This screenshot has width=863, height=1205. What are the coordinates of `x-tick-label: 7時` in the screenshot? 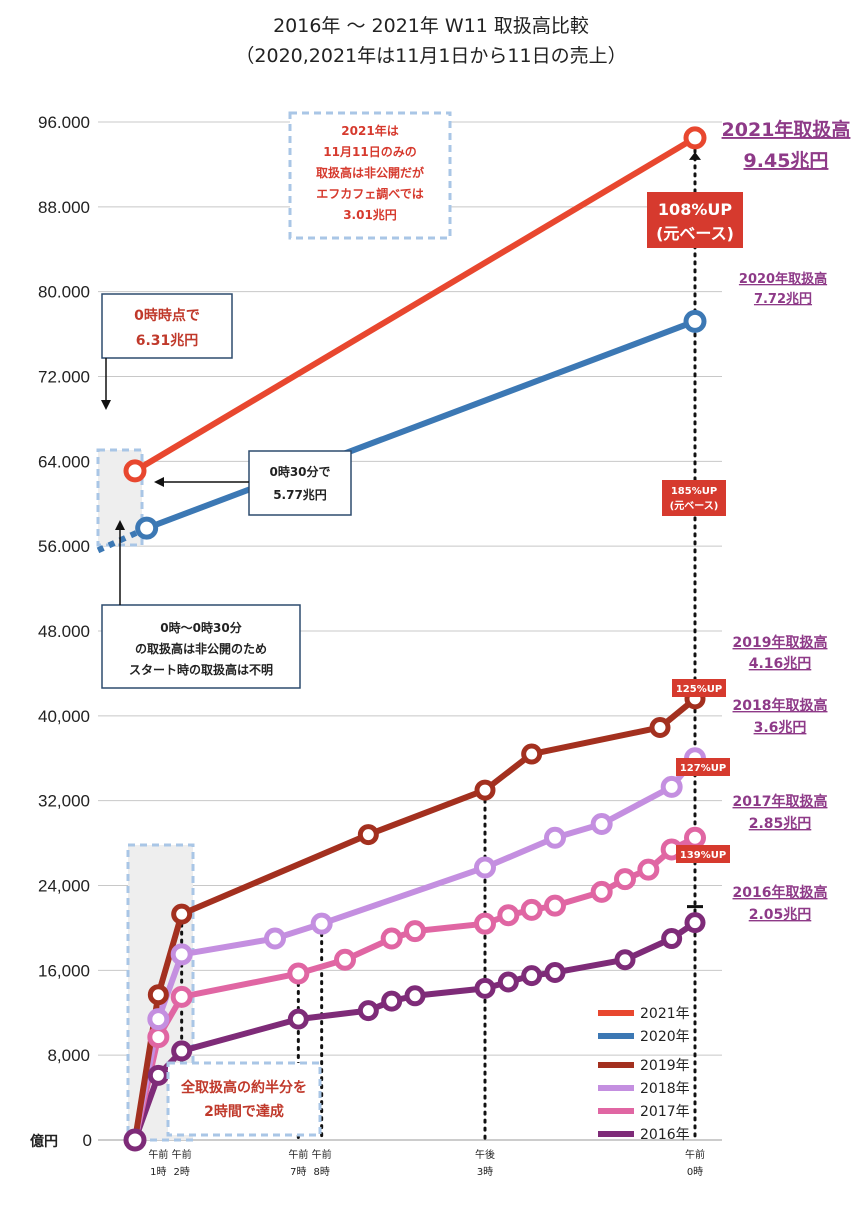 It's located at (298, 1172).